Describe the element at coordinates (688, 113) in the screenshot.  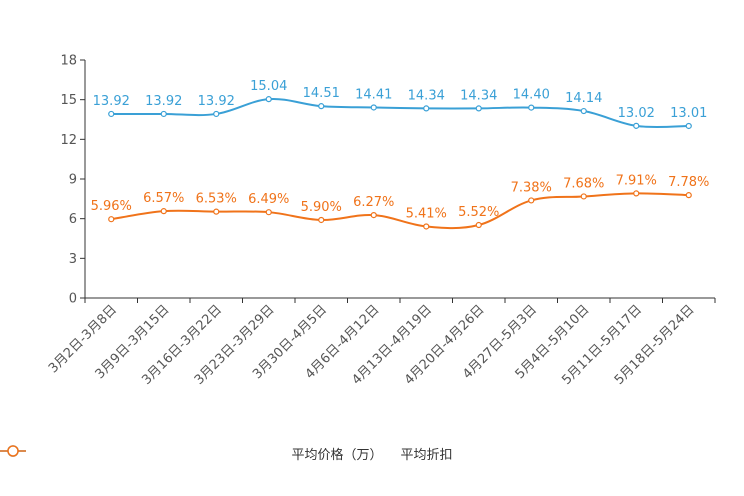
I see `data-label: 13.01` at that location.